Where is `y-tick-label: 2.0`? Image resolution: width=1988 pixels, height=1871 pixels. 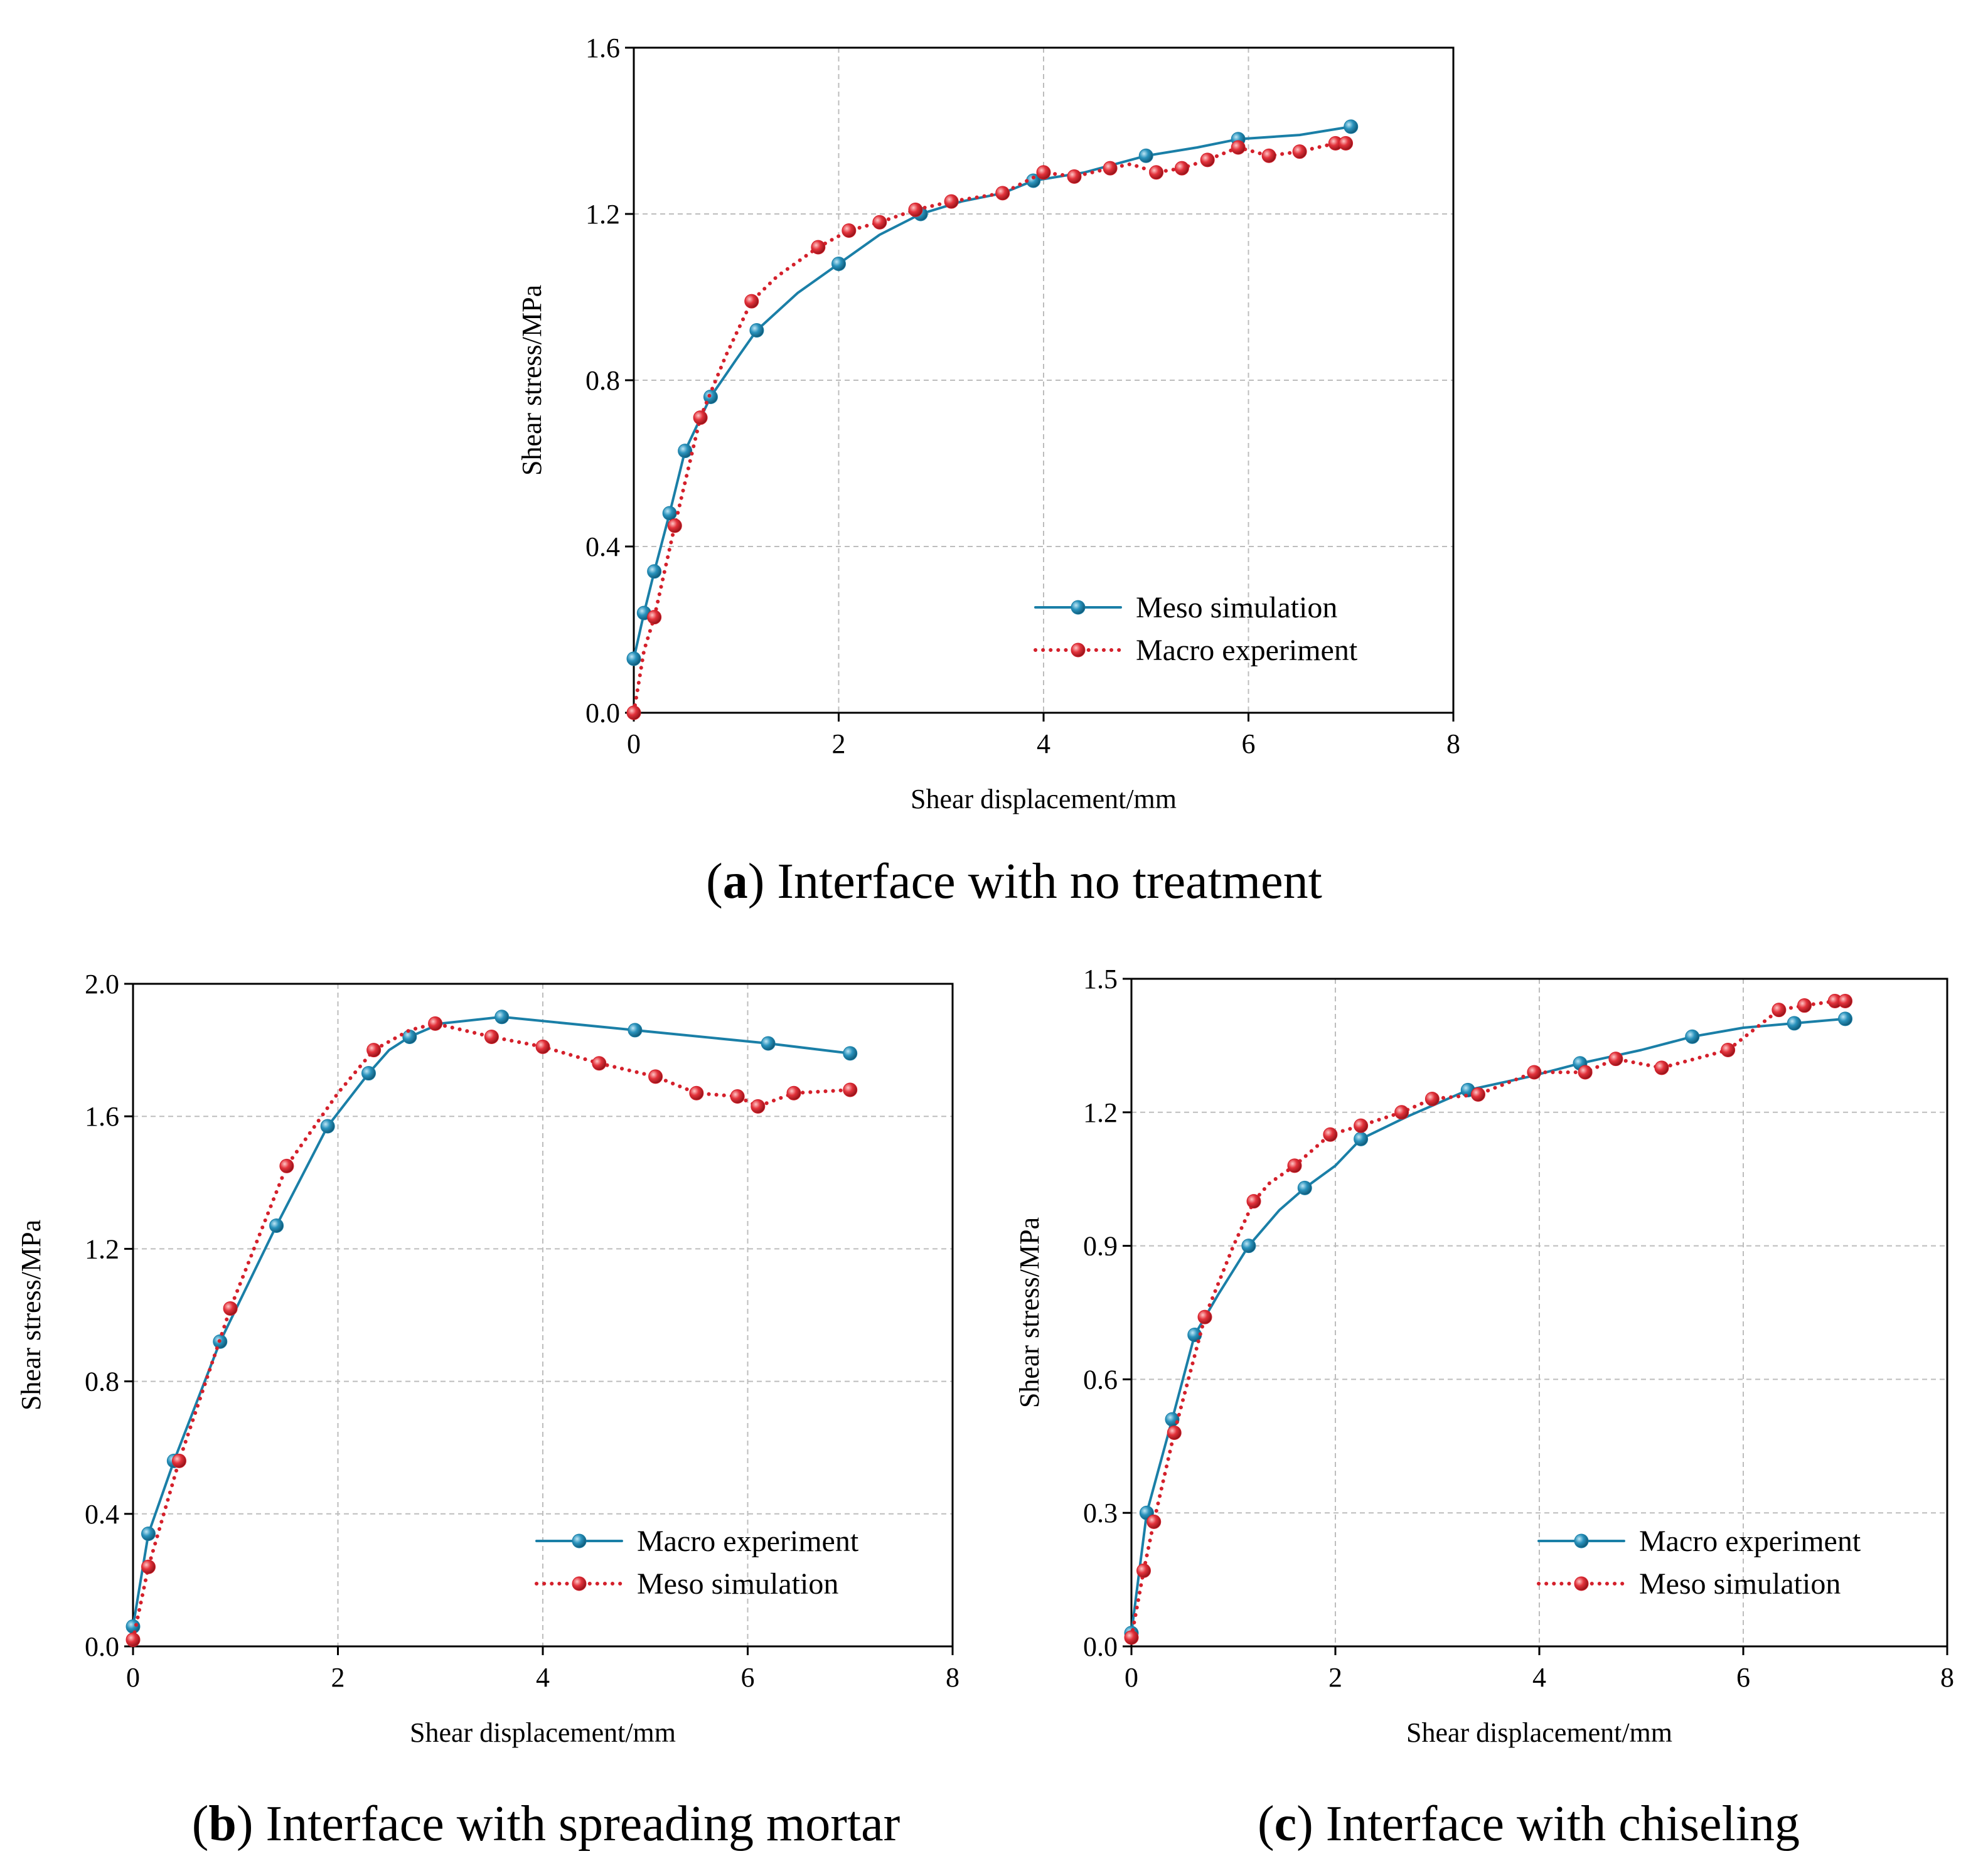 y-tick-label: 2.0 is located at coordinates (102, 984).